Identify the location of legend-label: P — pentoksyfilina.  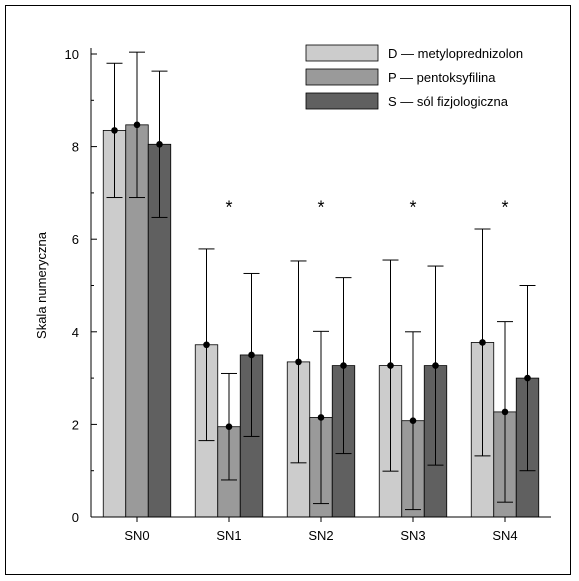
(442, 77).